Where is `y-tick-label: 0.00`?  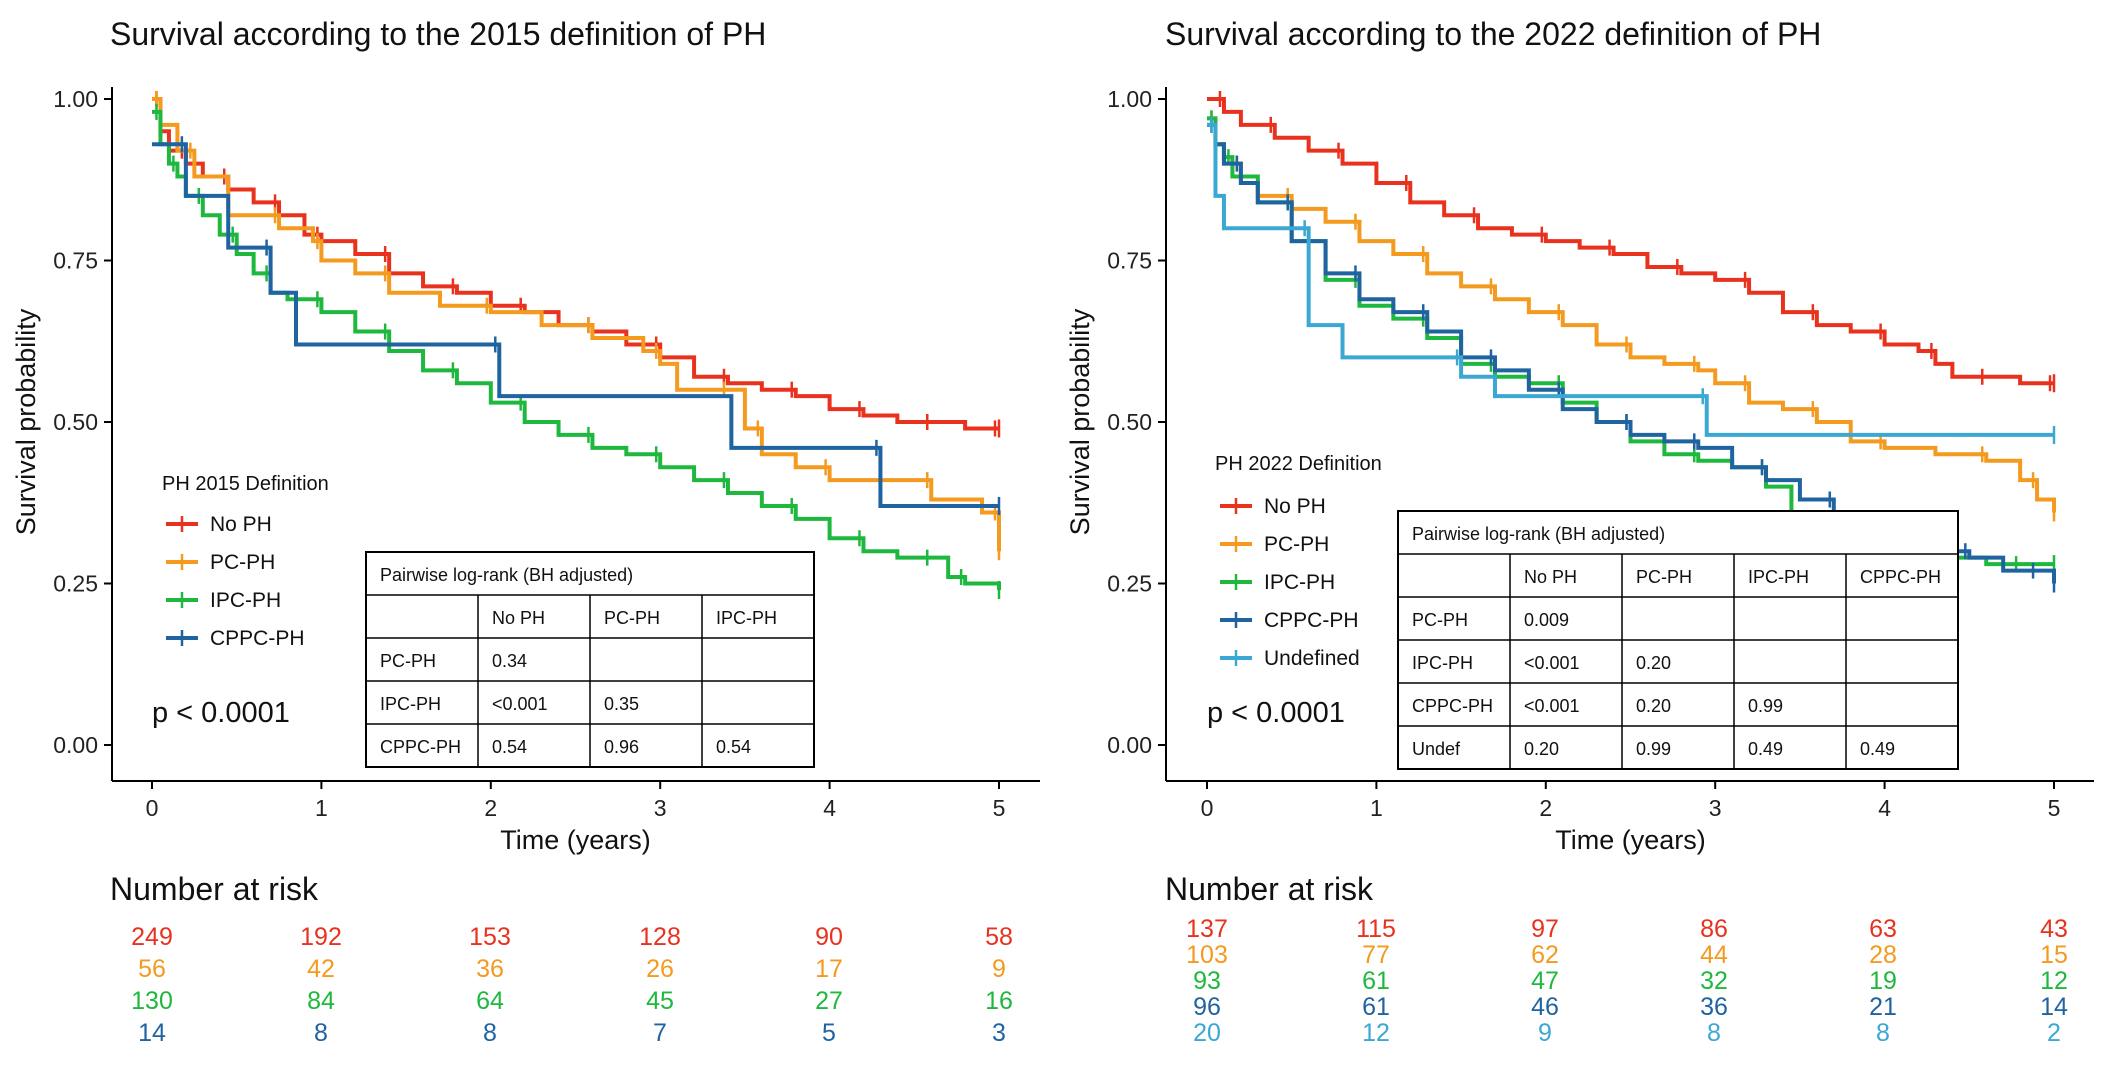 y-tick-label: 0.00 is located at coordinates (75, 745).